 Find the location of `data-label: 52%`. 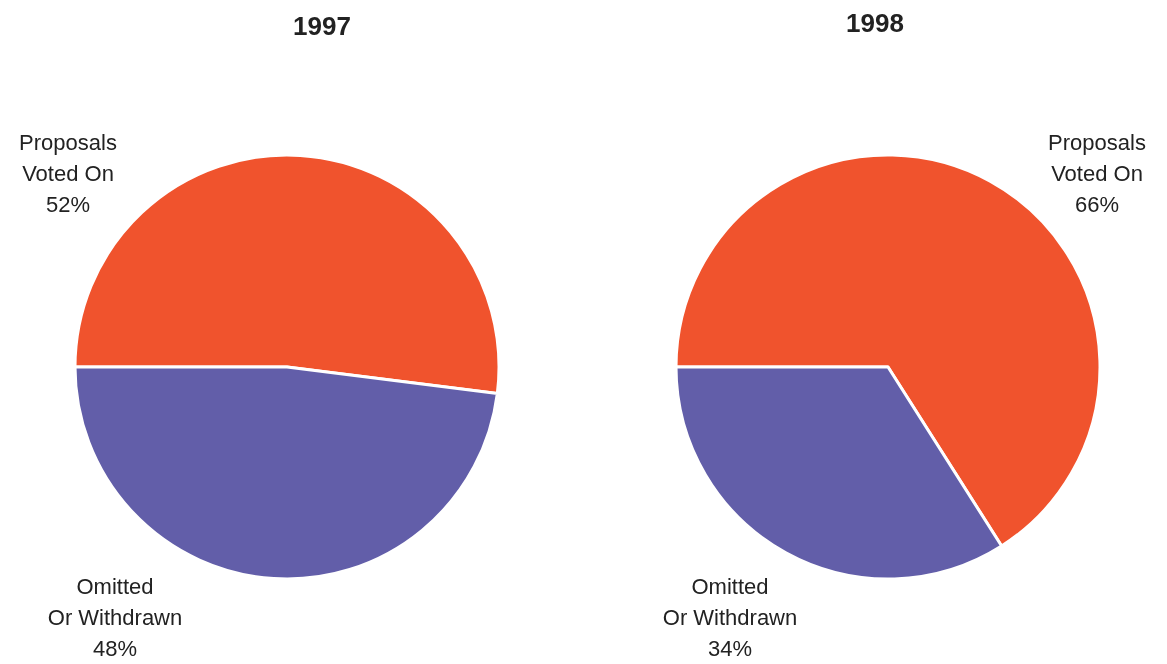

data-label: 52% is located at coordinates (68, 204).